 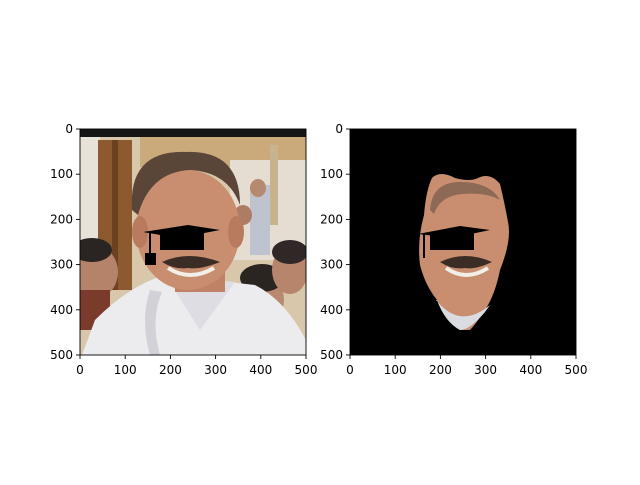 I want to click on left-y-tick-label: 500, so click(x=61, y=355).